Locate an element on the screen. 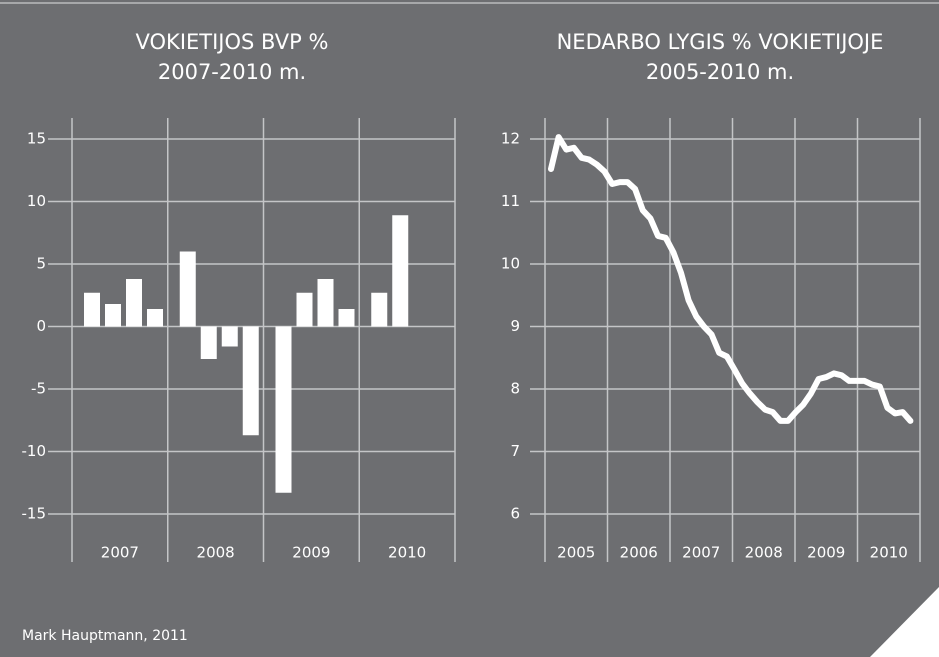 This screenshot has height=657, width=939. chart-subtitle: 2005-2010 m. is located at coordinates (720, 72).